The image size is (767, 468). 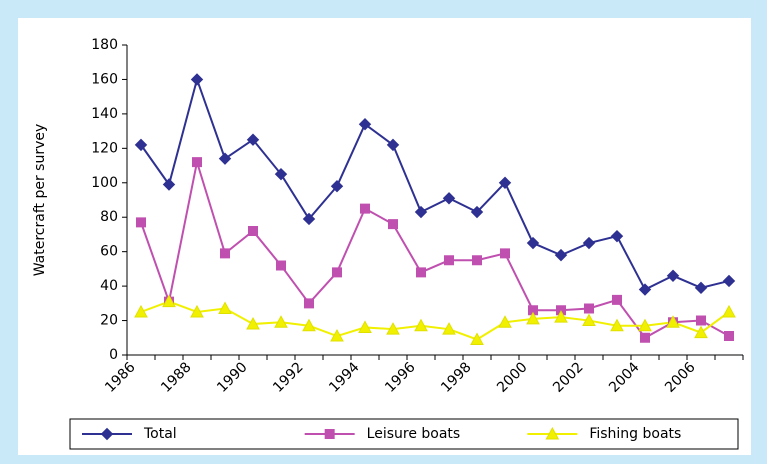 What do you see at coordinates (635, 434) in the screenshot?
I see `legend-label: Fishing boats` at bounding box center [635, 434].